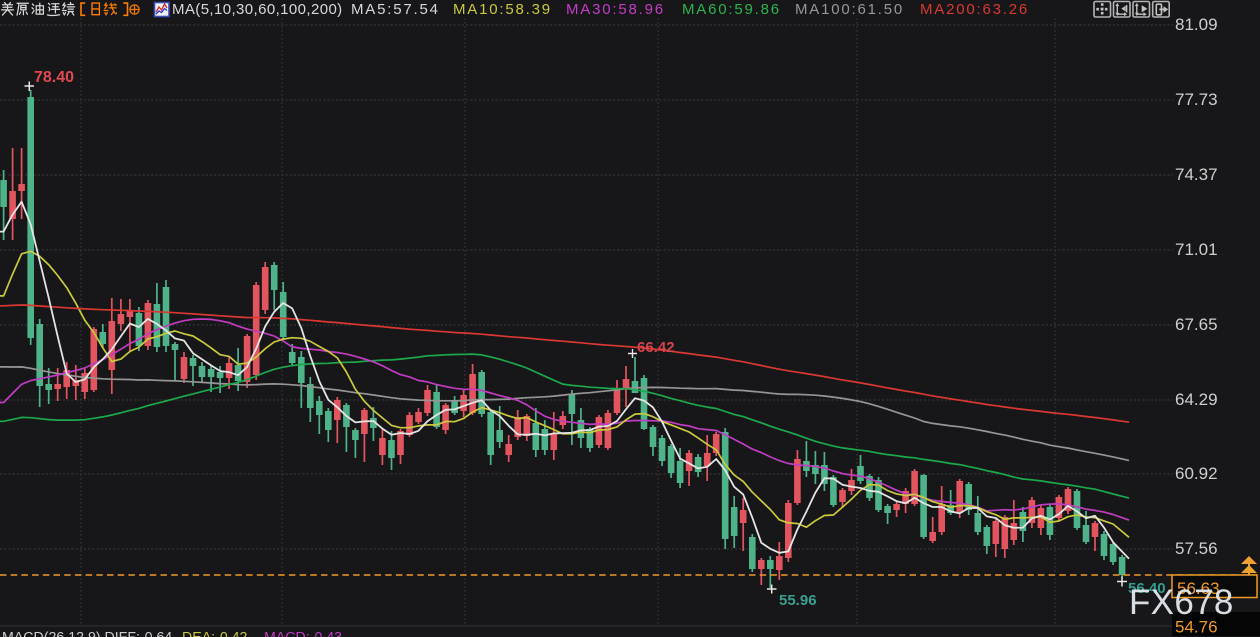 Image resolution: width=1260 pixels, height=637 pixels. I want to click on svg-text: MA(5,10,30,60,100,200), so click(257, 9).